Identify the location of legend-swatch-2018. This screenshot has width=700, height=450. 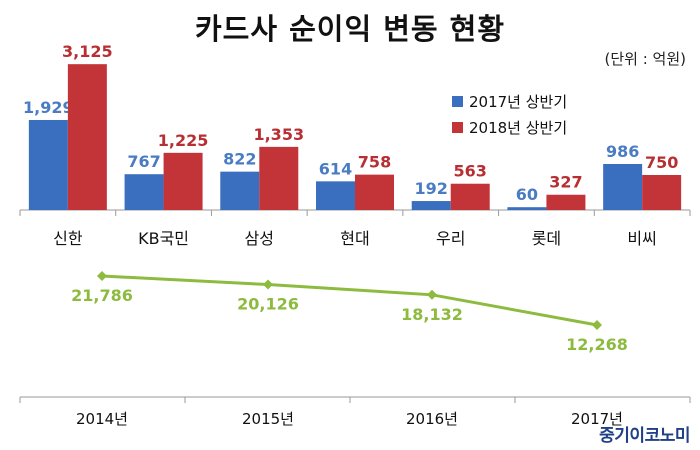
(457, 127).